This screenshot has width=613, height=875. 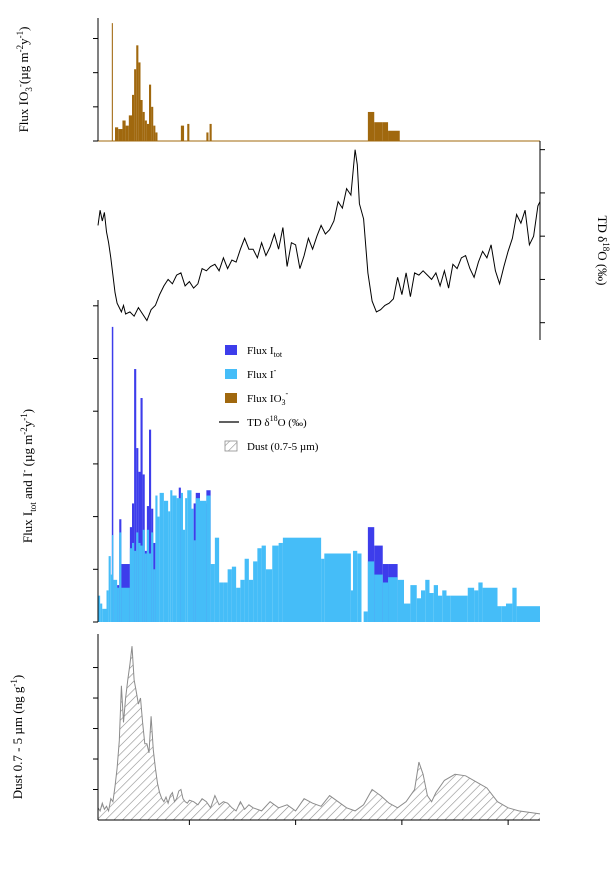 I want to click on legend-entry: Flux I-, so click(x=262, y=373).